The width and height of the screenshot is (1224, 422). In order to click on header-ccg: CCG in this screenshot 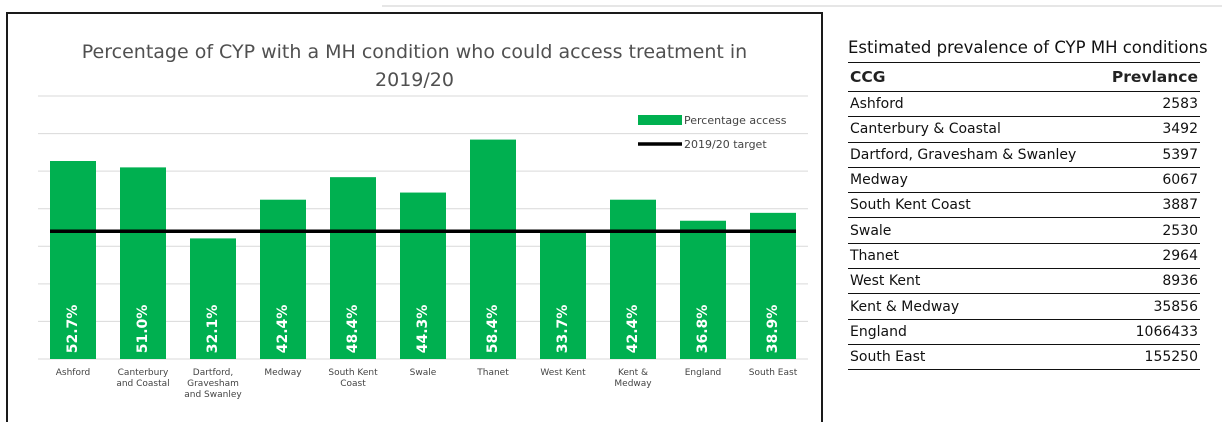, I will do `click(974, 77)`.